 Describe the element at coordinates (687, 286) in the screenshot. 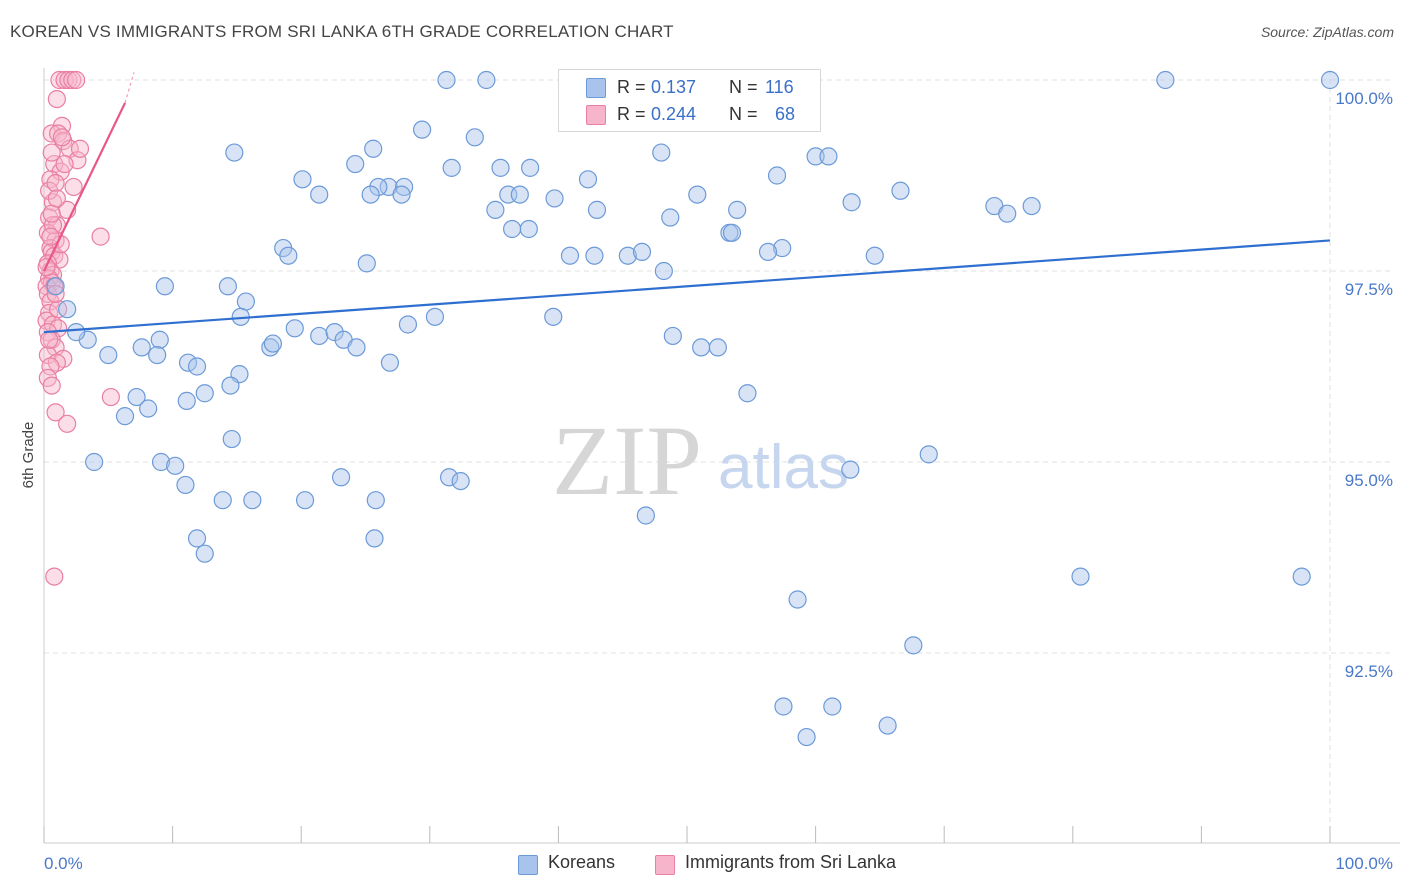

I see `koreans-trend-line` at that location.